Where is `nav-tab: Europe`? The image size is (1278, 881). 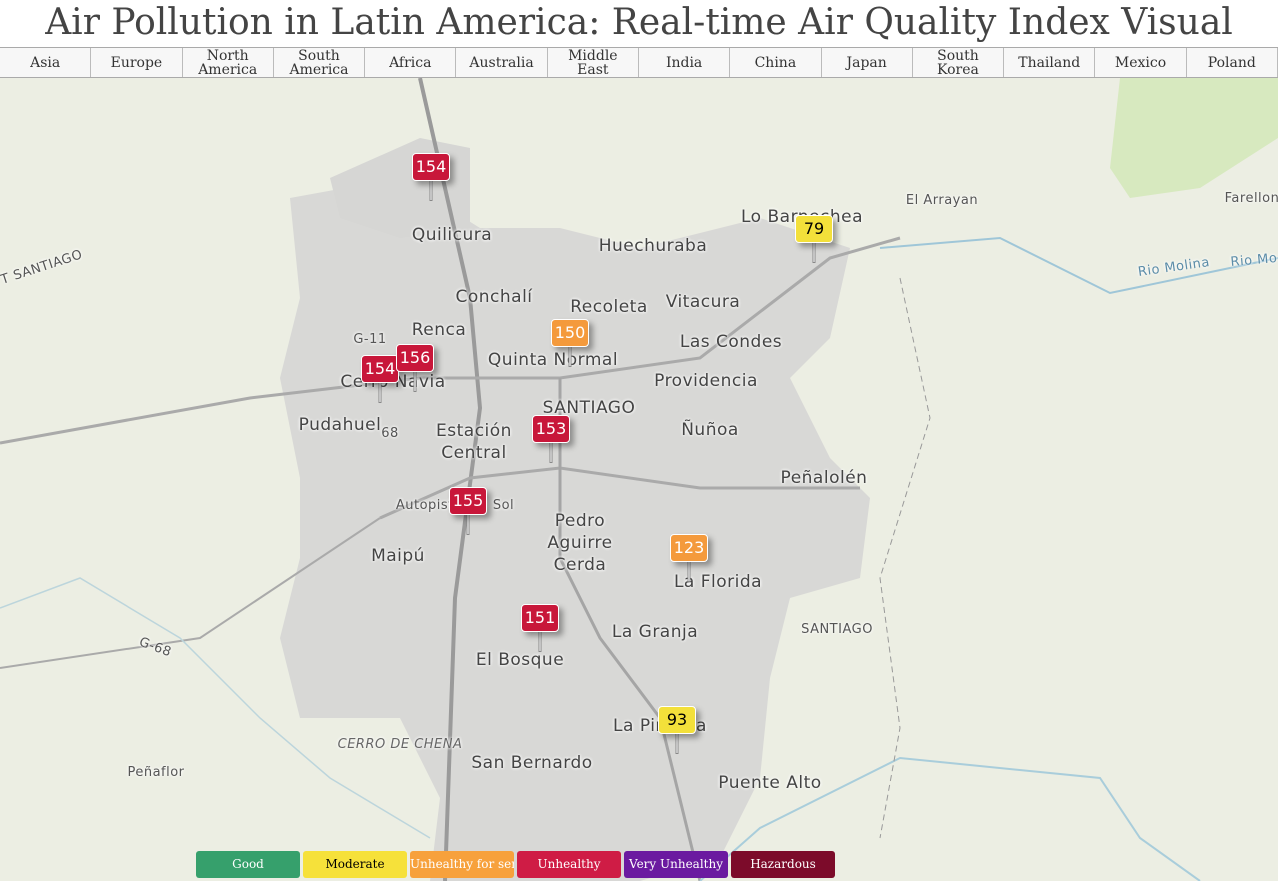 nav-tab: Europe is located at coordinates (137, 62).